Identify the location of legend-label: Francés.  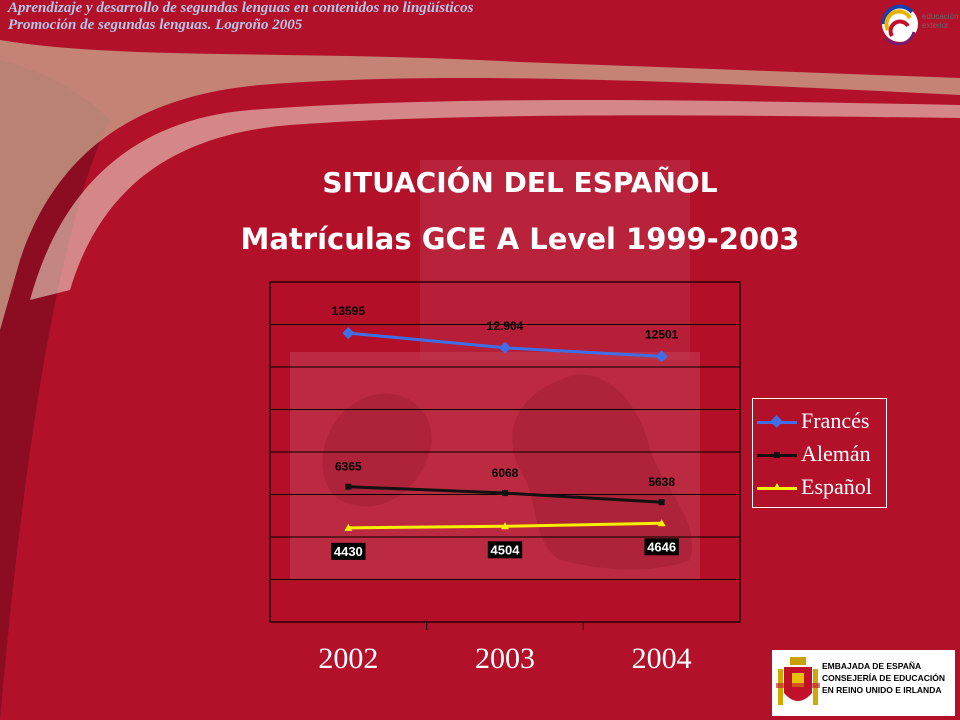
(835, 420).